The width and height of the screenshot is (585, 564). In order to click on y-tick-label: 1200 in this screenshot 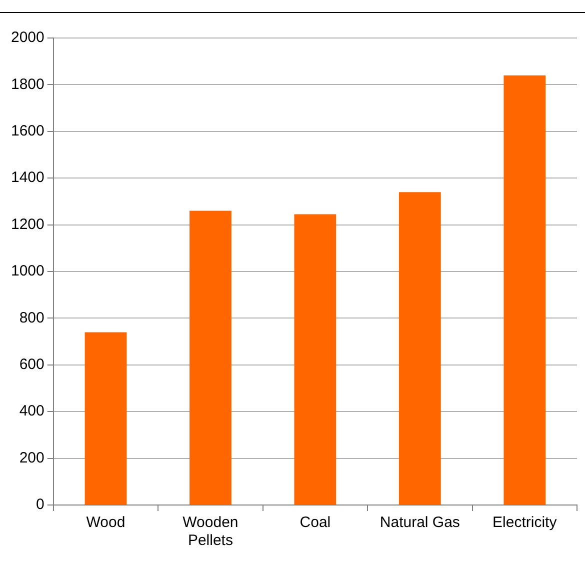, I will do `click(27, 224)`.